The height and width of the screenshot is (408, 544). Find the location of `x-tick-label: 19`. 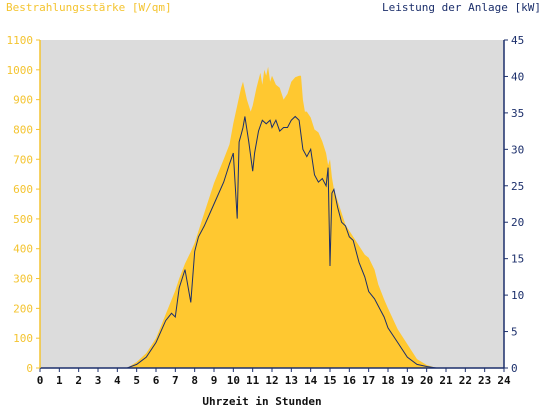

x-tick-label: 19 is located at coordinates (407, 380).